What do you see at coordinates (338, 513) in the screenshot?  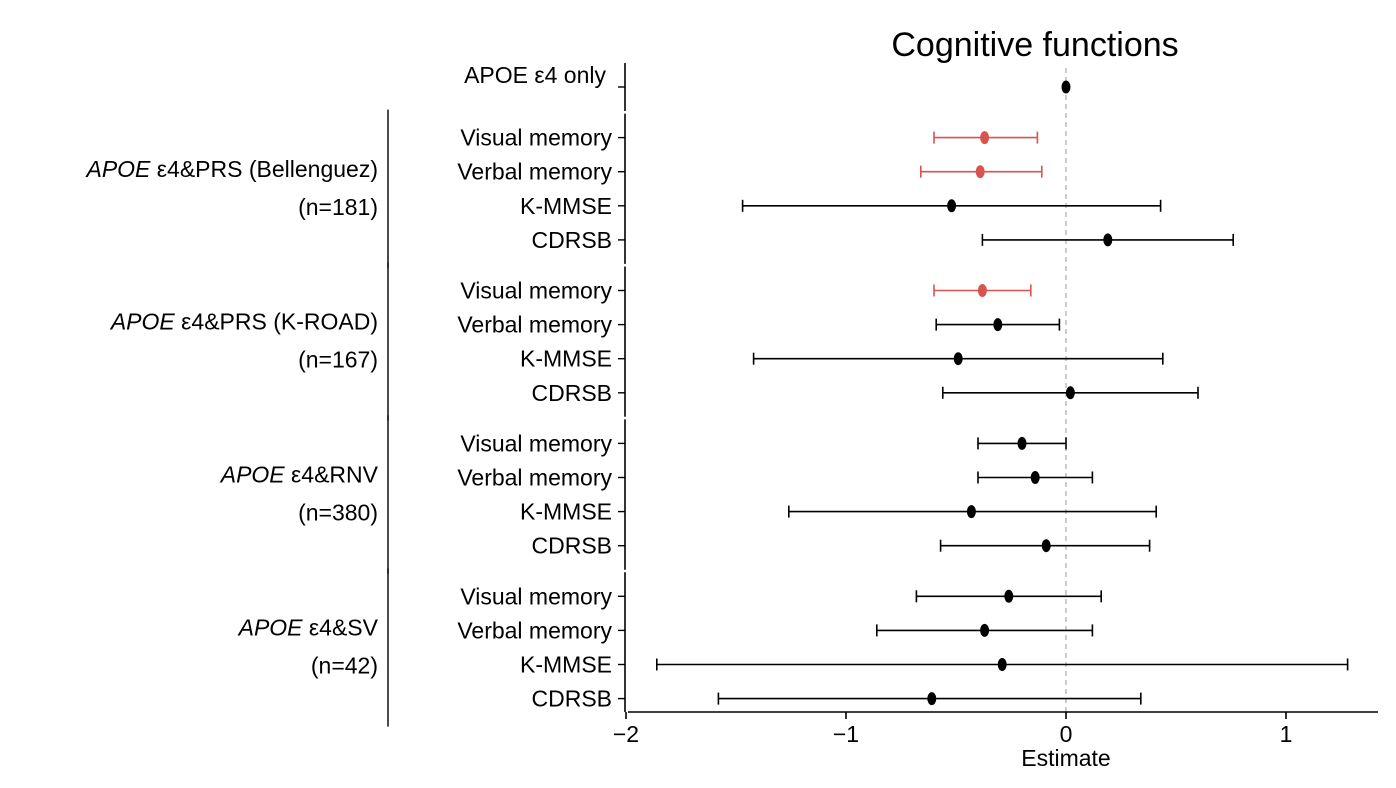 I see `group-n-label: (n=380)` at bounding box center [338, 513].